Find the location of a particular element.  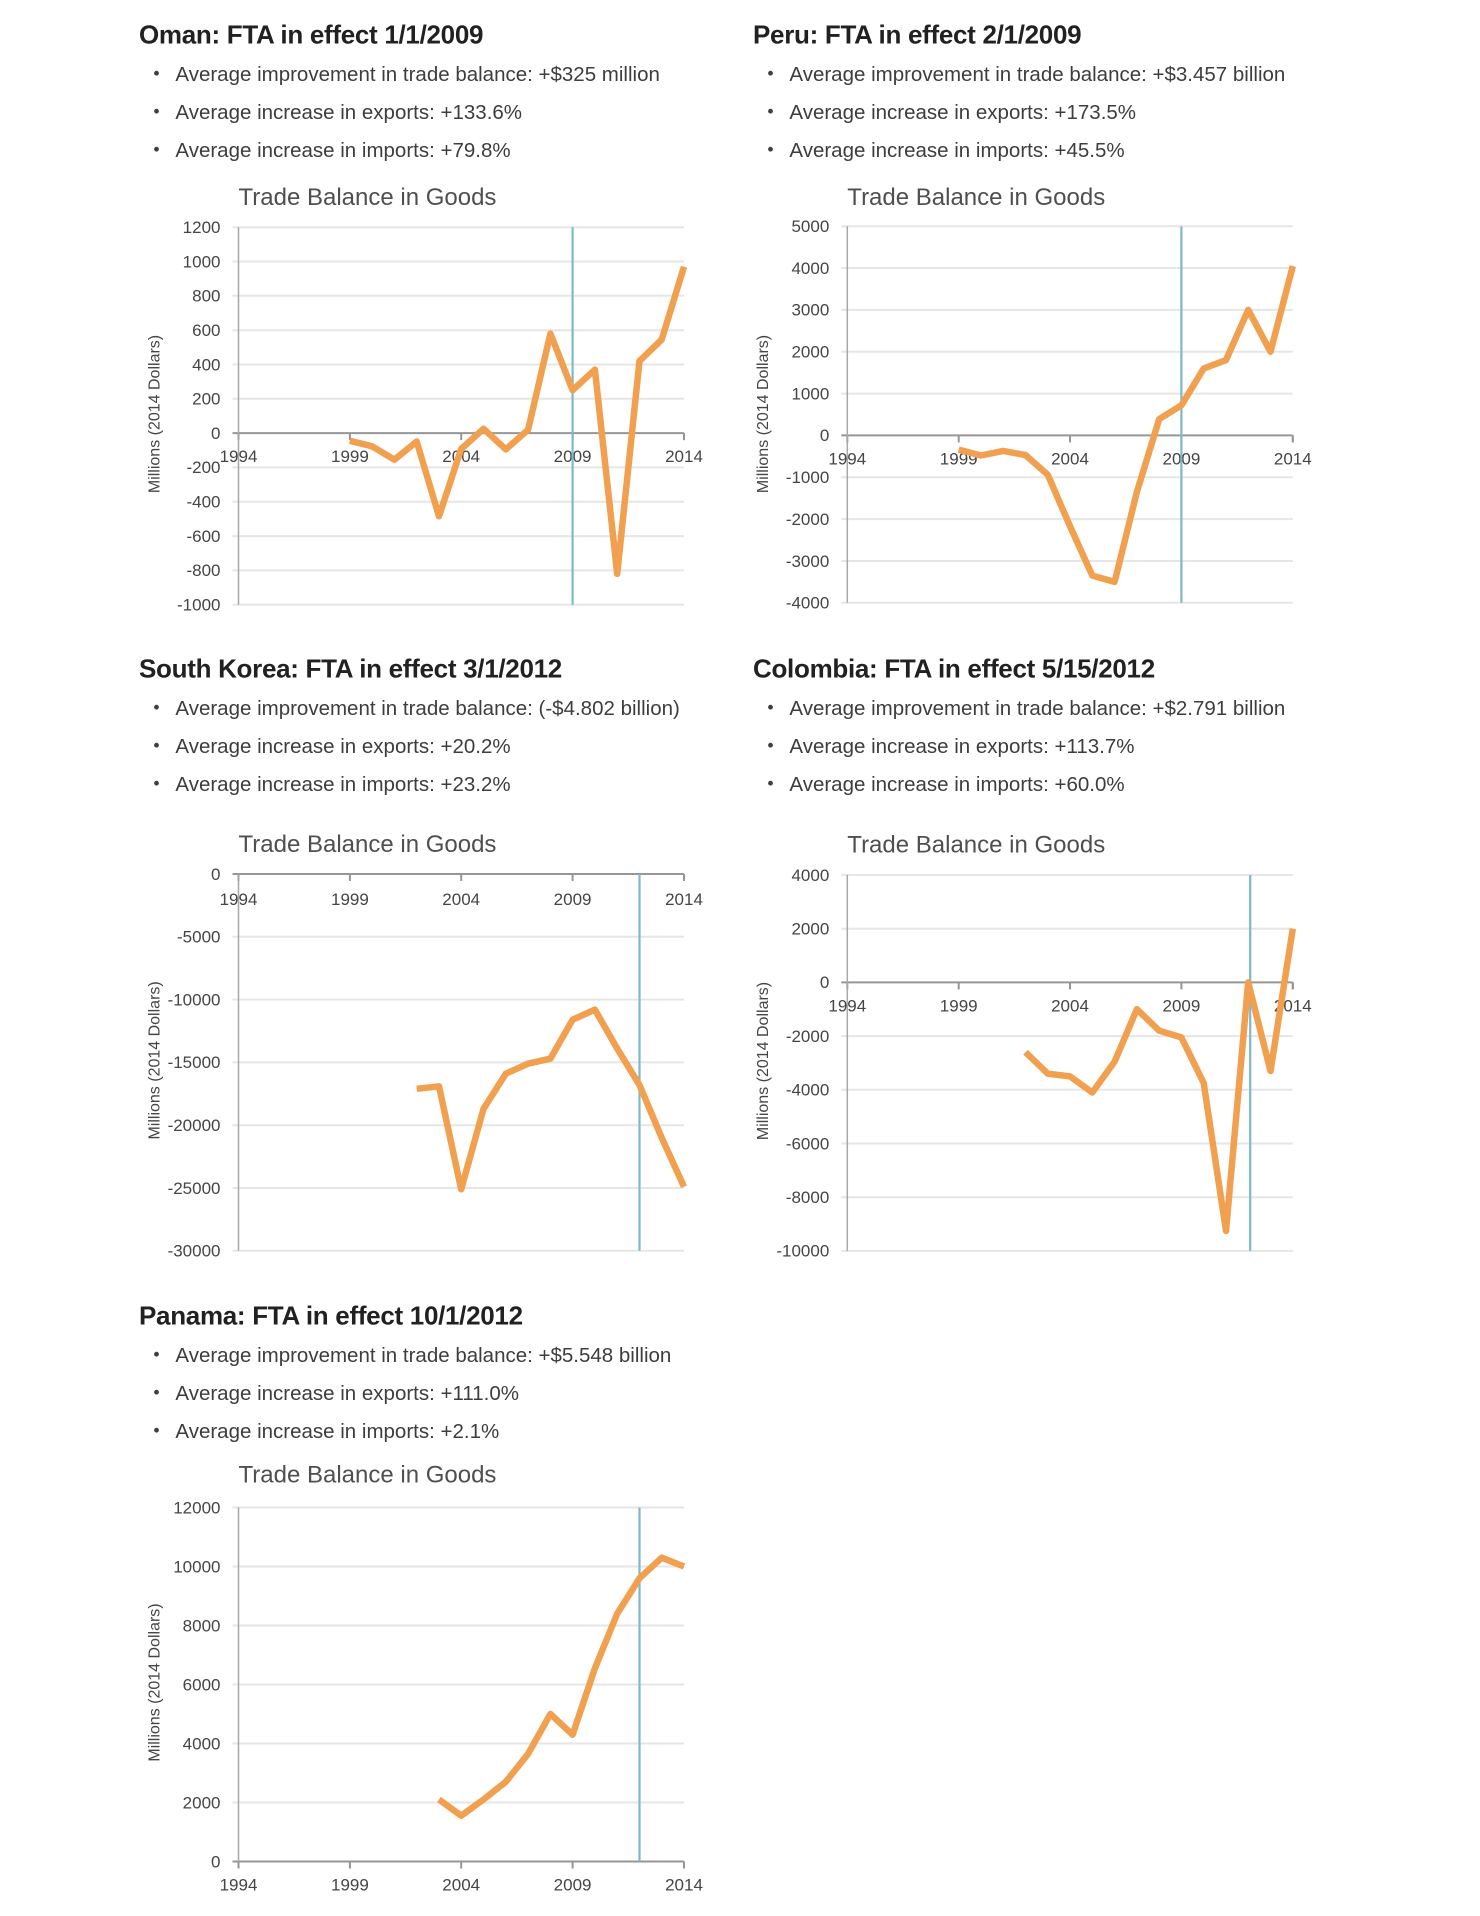

svg-text:South Korea: FTA in effect 3/1: South Korea: FTA in effect 3/1/2012 is located at coordinates (350, 669).